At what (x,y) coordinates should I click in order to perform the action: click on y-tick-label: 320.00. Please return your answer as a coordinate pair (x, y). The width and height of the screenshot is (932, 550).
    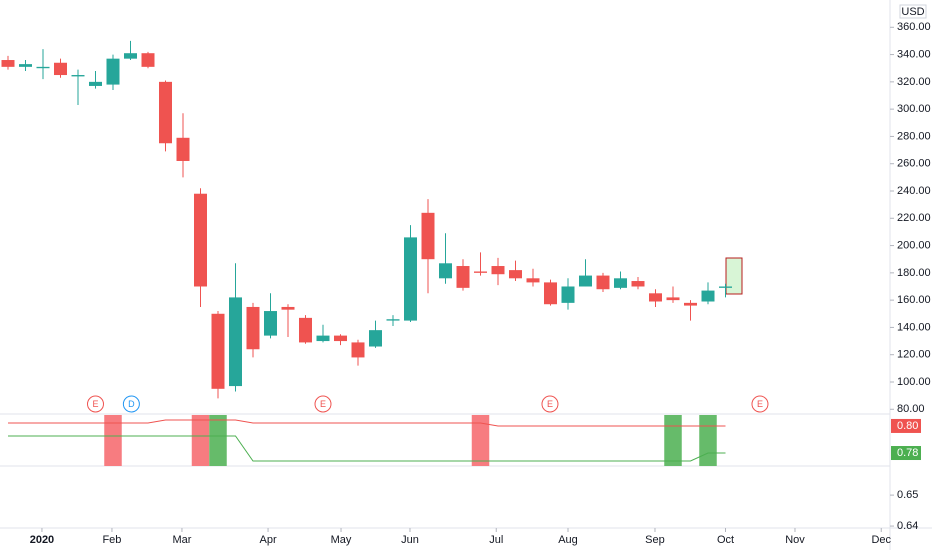
    Looking at the image, I should click on (914, 82).